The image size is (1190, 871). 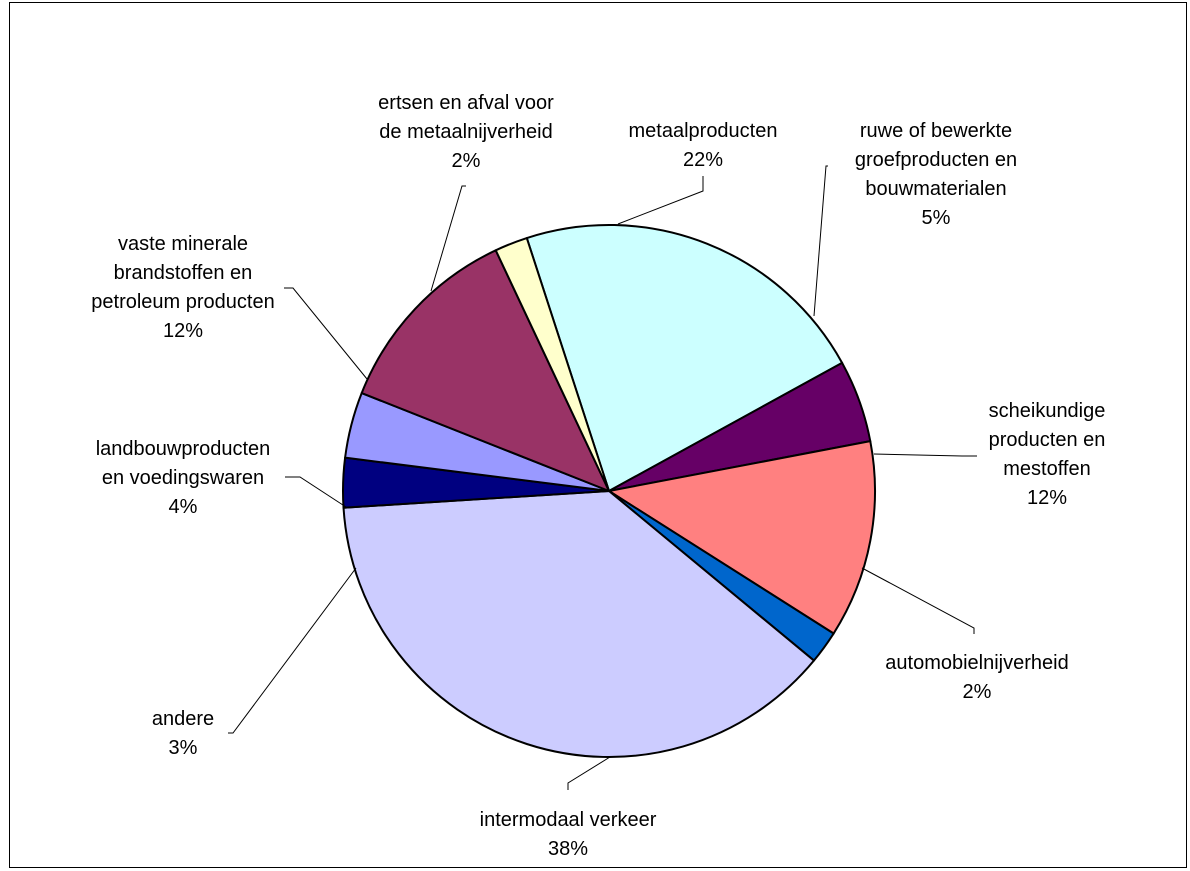 I want to click on slice-percent-label: 22%, so click(x=703, y=160).